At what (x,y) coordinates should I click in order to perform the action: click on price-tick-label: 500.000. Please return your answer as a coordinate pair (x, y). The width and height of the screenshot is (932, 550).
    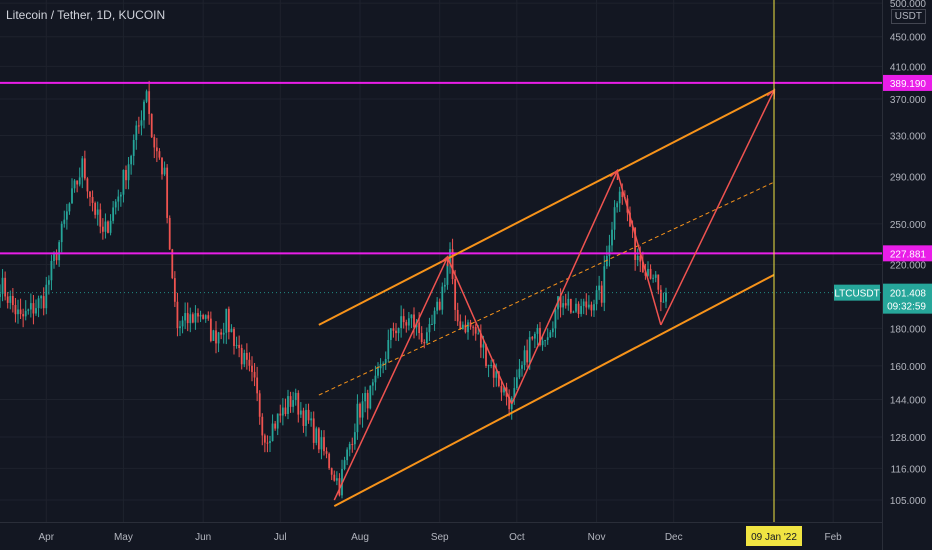
    Looking at the image, I should click on (908, 5).